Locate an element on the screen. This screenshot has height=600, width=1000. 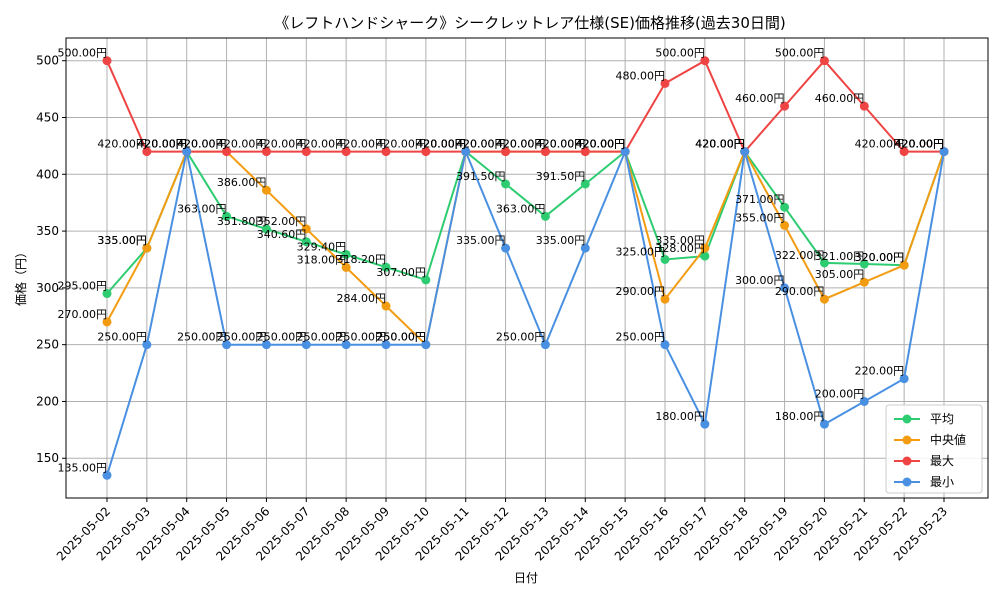
y-tick-label: 450 is located at coordinates (47, 118).